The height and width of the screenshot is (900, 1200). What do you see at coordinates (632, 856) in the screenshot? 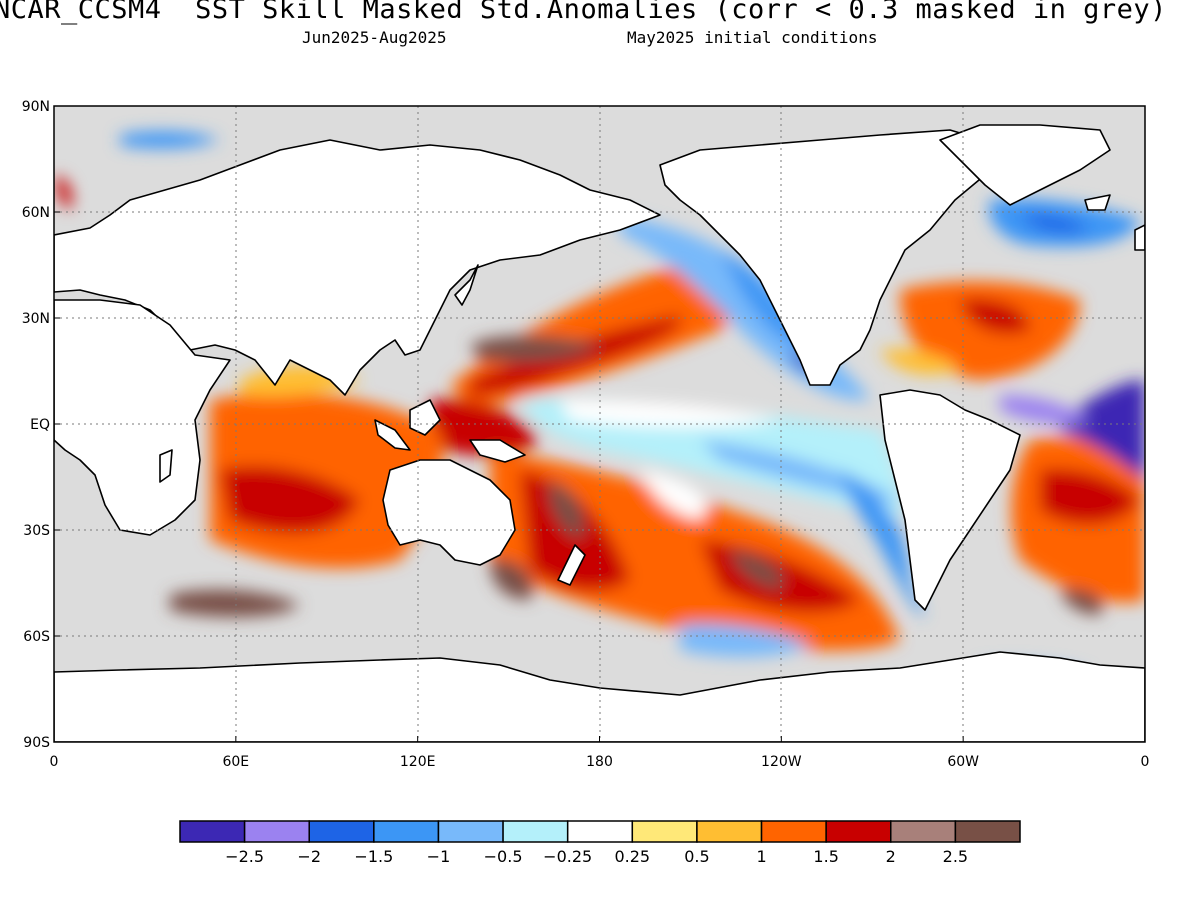
I see `colorbar-label: 0.25` at bounding box center [632, 856].